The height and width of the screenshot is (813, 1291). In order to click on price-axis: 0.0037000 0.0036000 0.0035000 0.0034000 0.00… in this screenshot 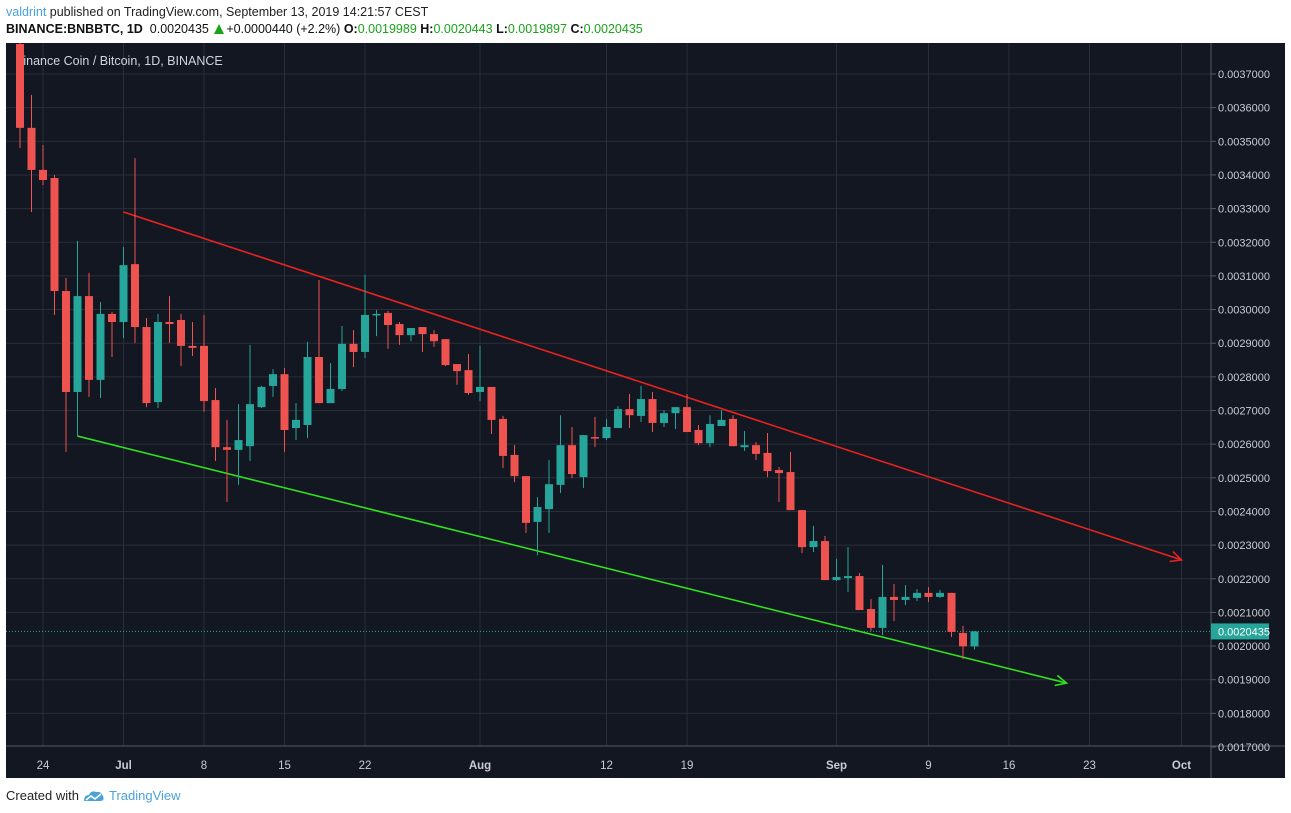, I will do `click(1240, 411)`.